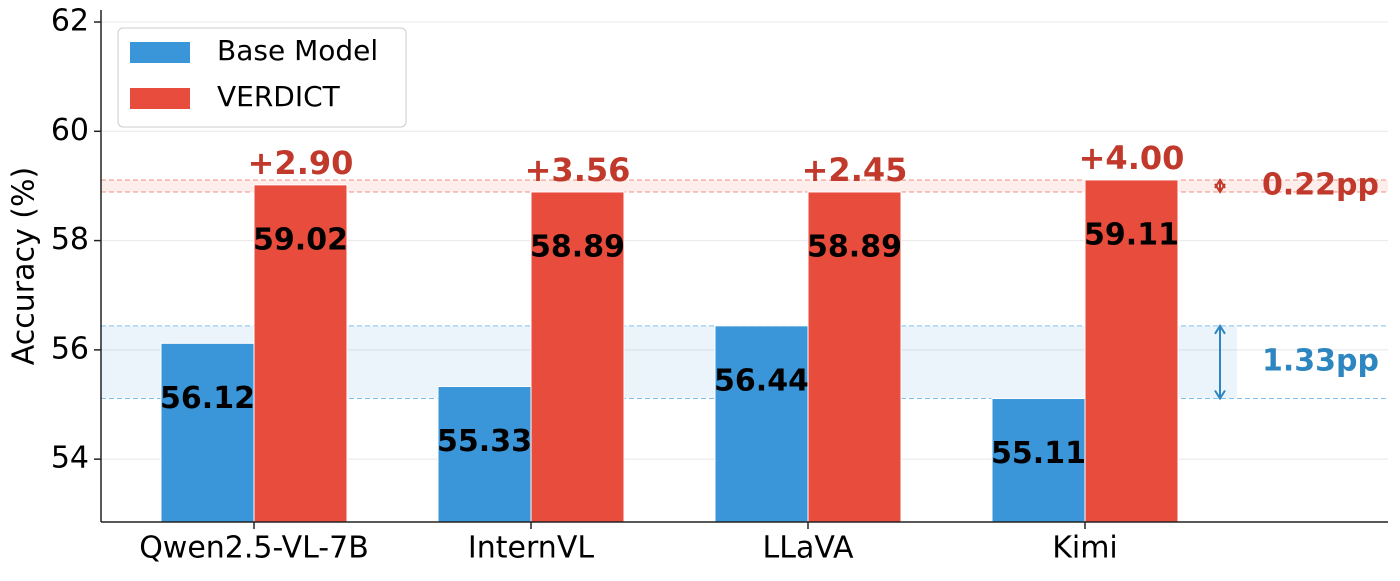 This screenshot has height=581, width=1400. What do you see at coordinates (1038, 453) in the screenshot?
I see `value-label: 55.11` at bounding box center [1038, 453].